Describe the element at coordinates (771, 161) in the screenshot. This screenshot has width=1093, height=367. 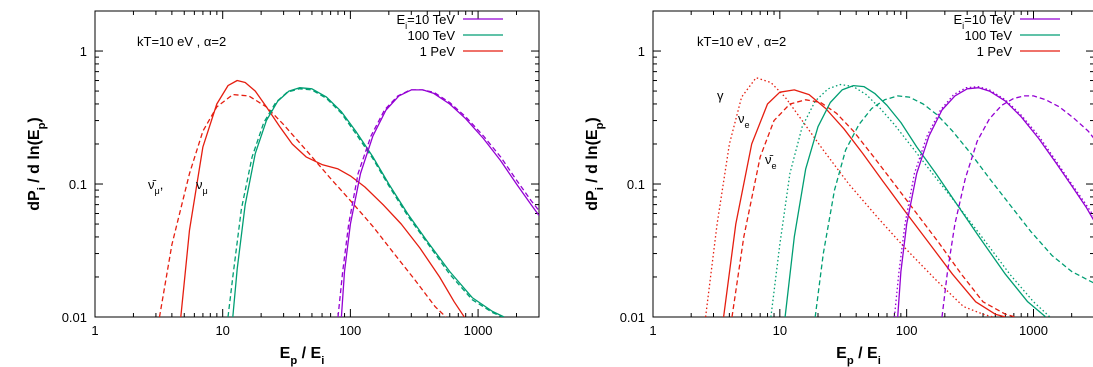
I see `particle-annotation: ν̄e` at that location.